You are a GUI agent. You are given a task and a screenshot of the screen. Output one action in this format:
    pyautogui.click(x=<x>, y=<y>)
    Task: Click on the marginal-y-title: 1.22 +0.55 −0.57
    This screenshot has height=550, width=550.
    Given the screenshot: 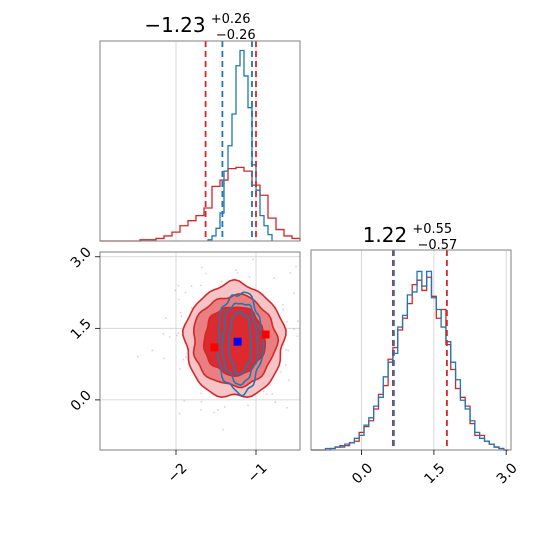 What is the action you would take?
    pyautogui.click(x=410, y=235)
    